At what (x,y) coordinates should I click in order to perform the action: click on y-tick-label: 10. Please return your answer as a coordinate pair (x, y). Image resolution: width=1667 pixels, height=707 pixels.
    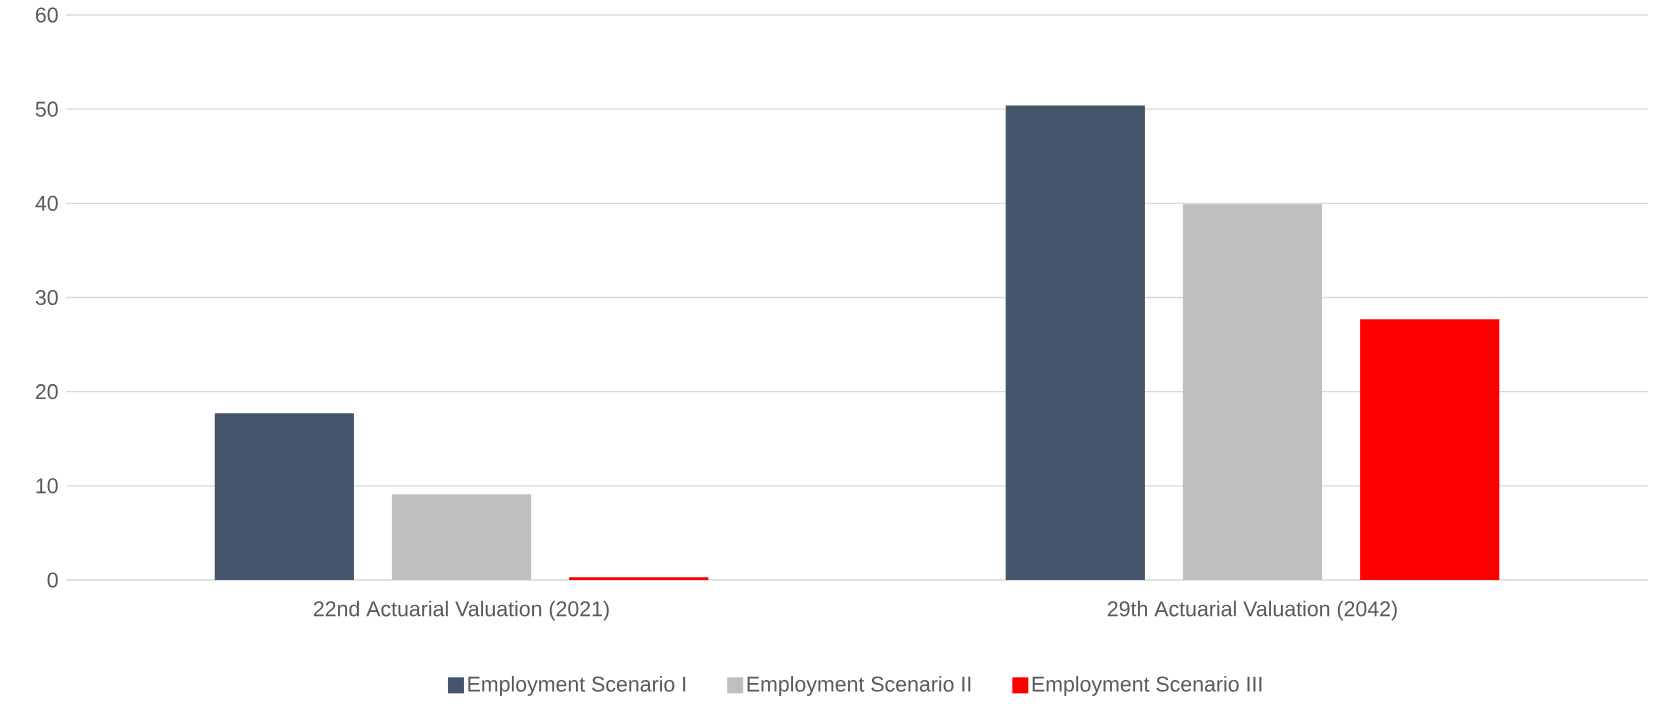
    Looking at the image, I should click on (47, 486).